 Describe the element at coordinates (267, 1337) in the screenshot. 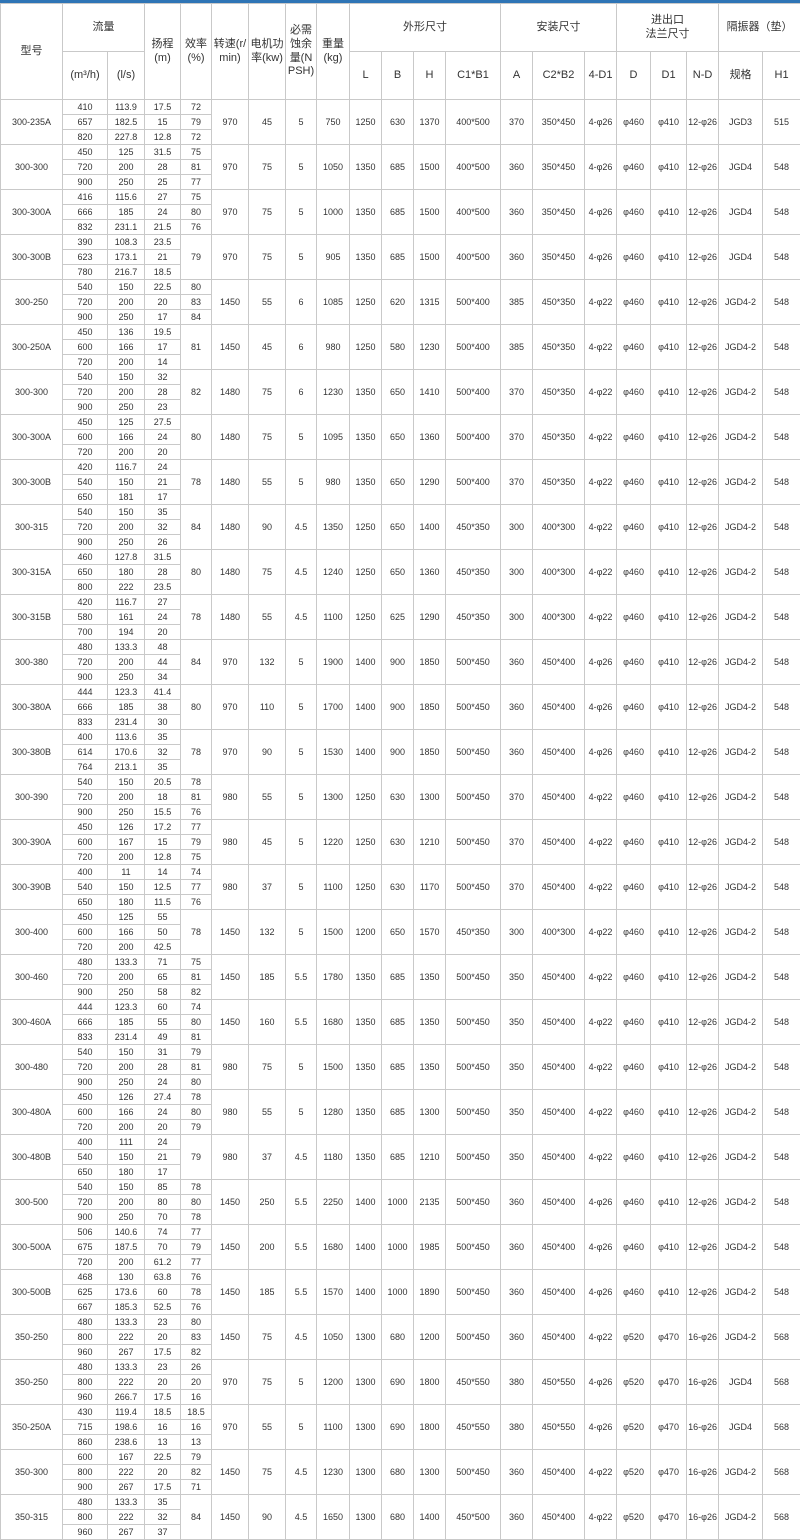

I see `cell-power: 75` at that location.